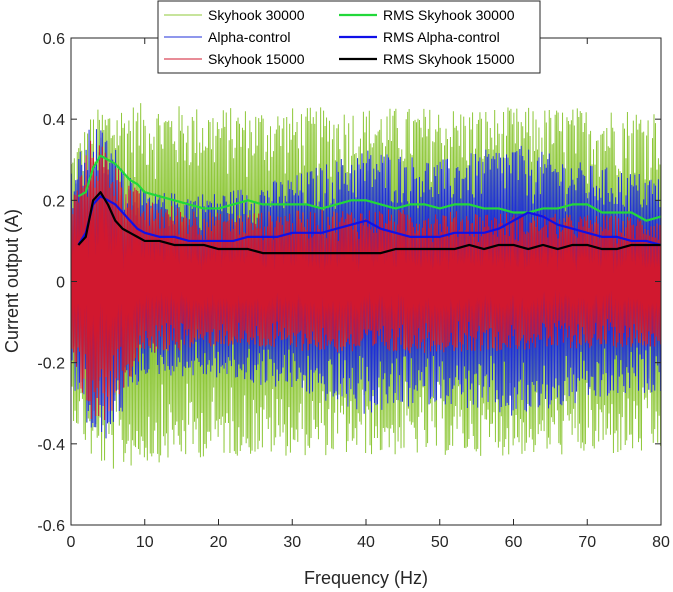  What do you see at coordinates (51, 526) in the screenshot?
I see `y-tick-label: -0.6` at bounding box center [51, 526].